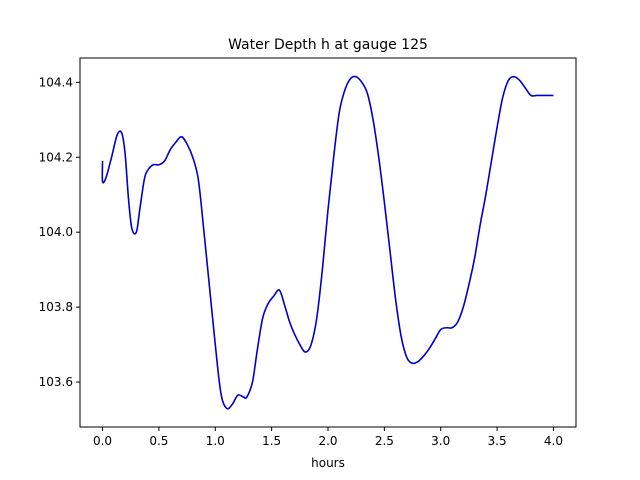 The image size is (640, 480). I want to click on y-axis: 103.6 103.8 104.0 104.2 104.4, so click(59, 232).